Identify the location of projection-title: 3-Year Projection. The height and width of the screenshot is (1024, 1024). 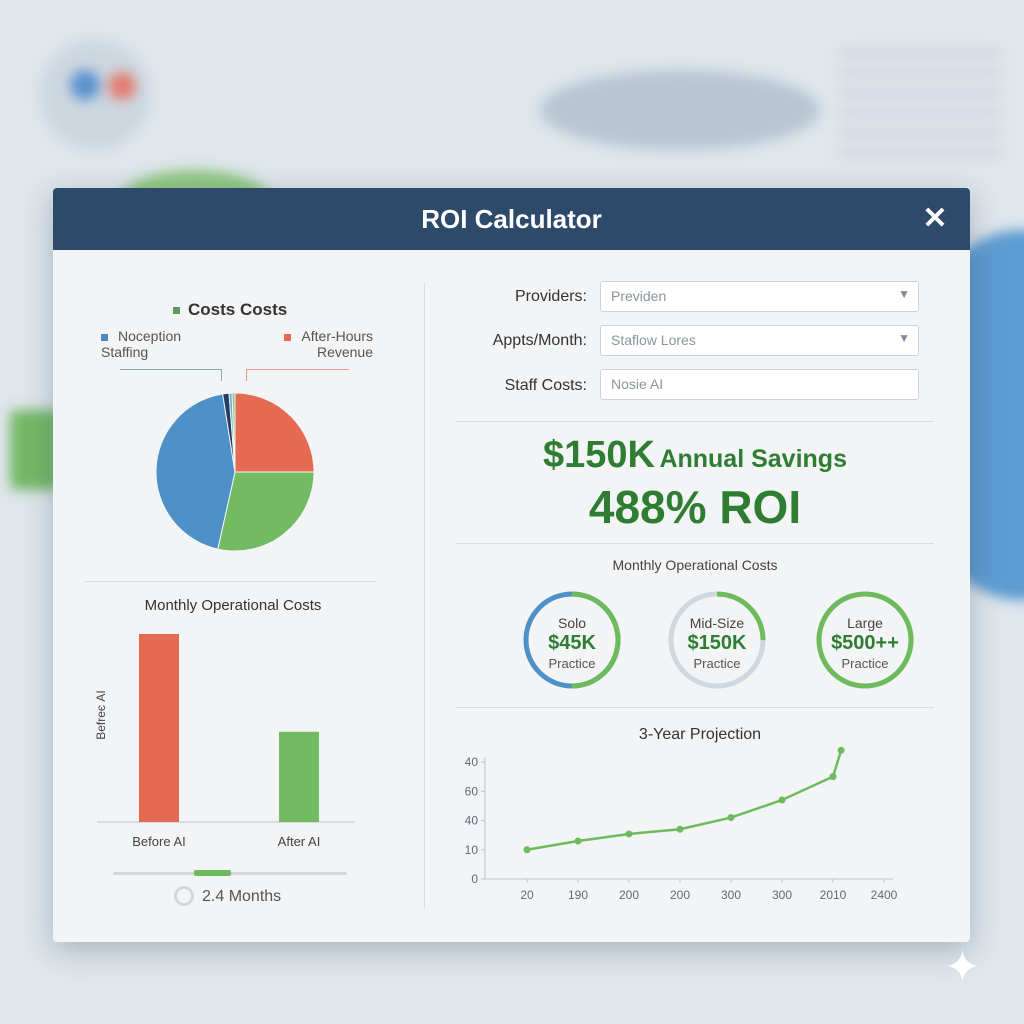
(700, 734).